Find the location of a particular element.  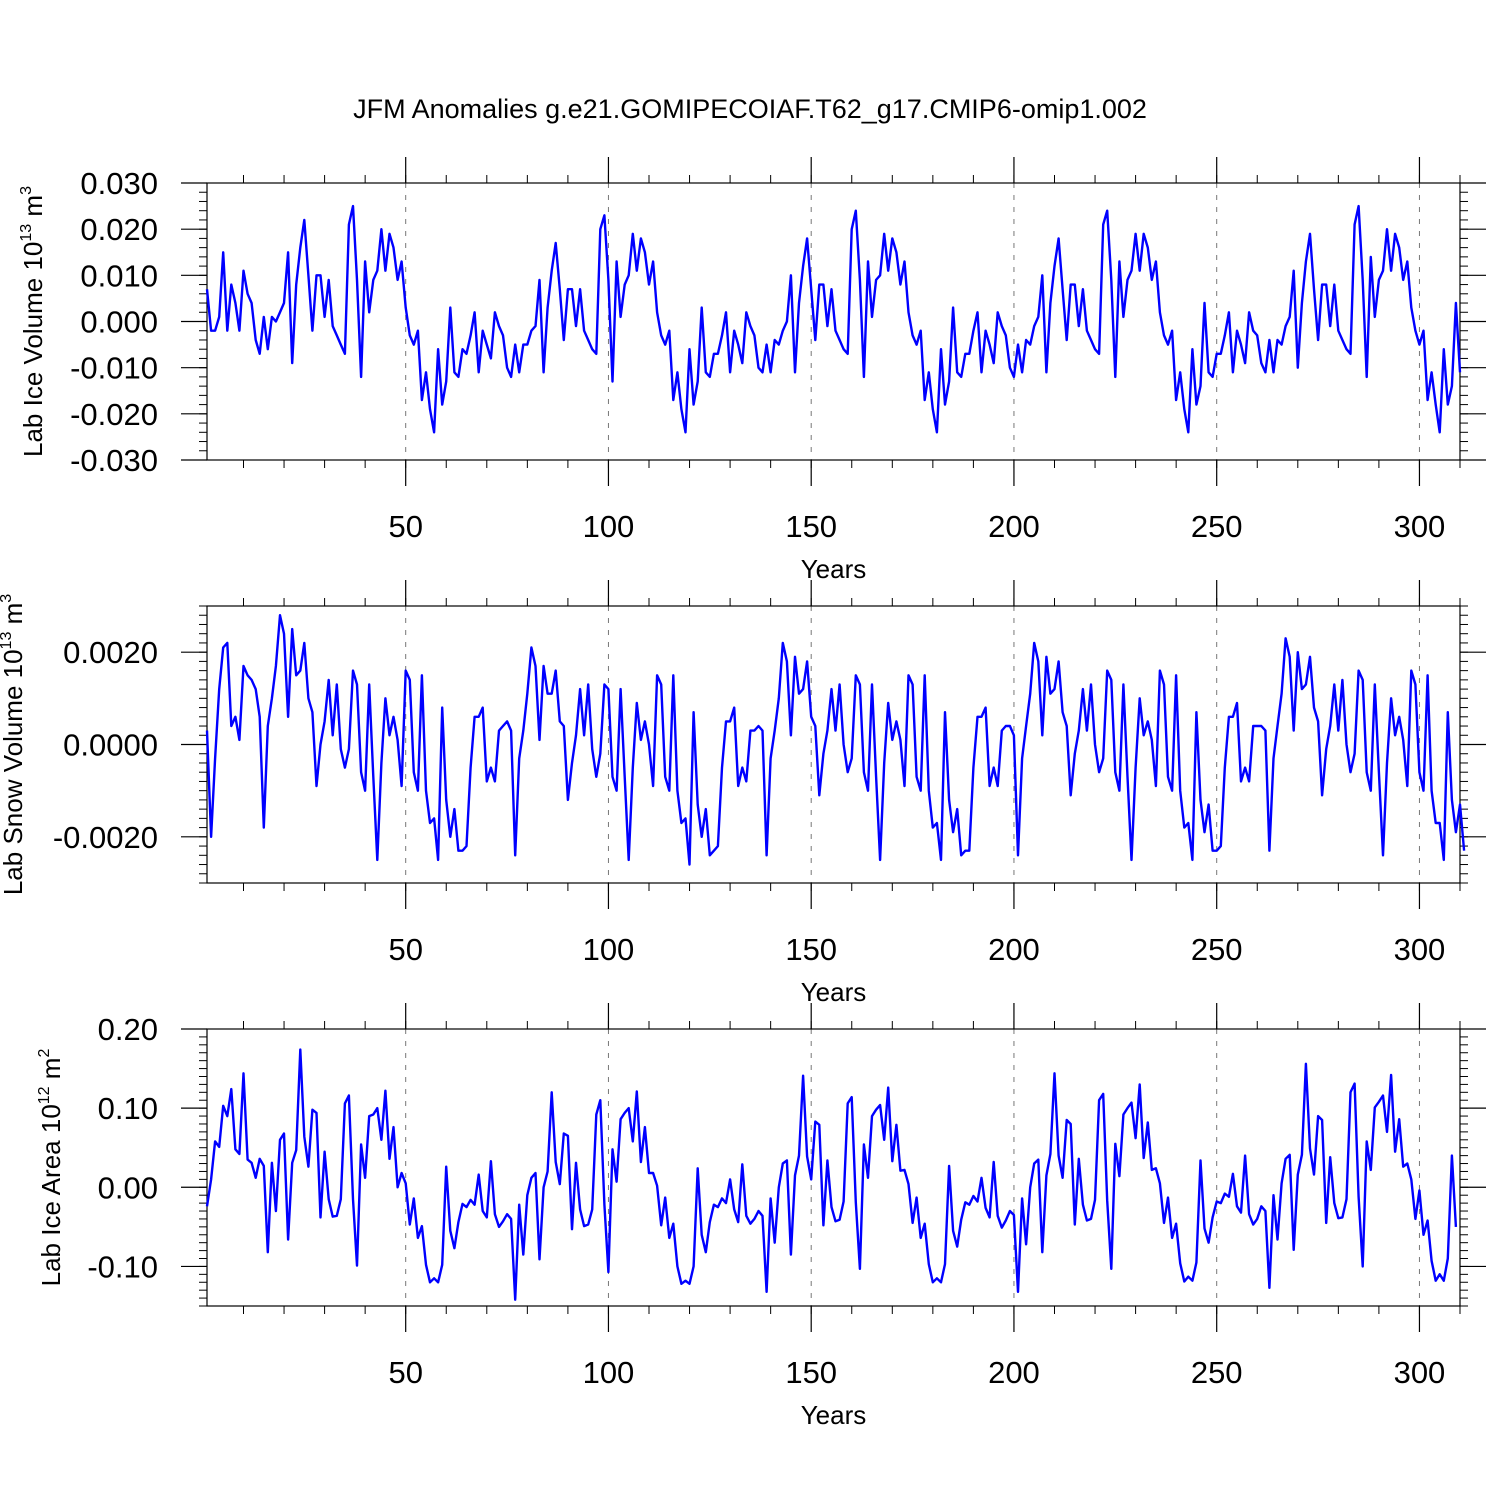

y-tick-label: 0.10 is located at coordinates (128, 1108).